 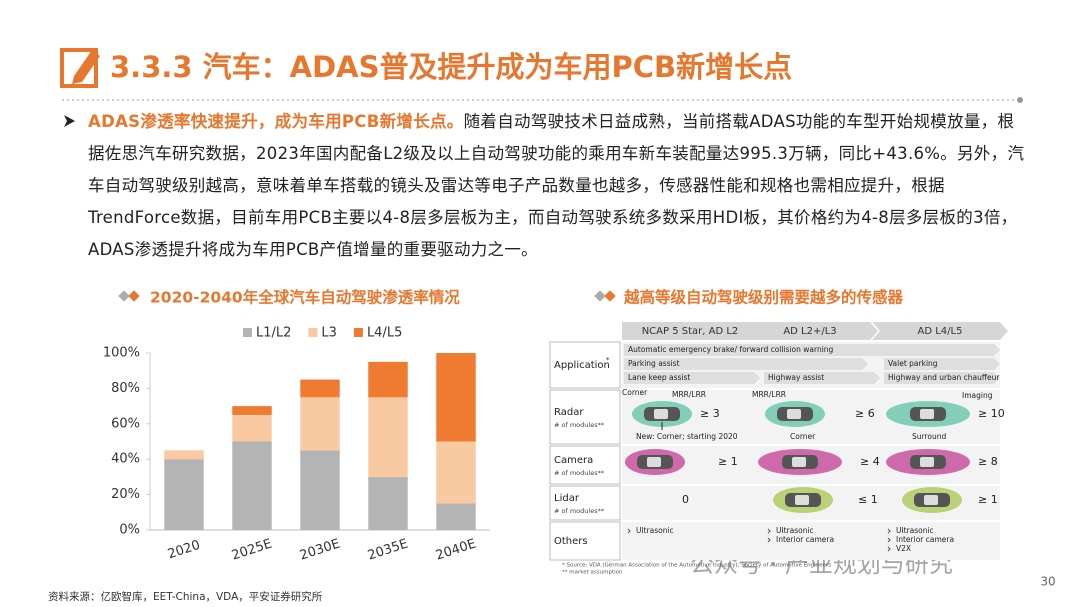 What do you see at coordinates (69, 121) in the screenshot?
I see `bullet-arrow` at bounding box center [69, 121].